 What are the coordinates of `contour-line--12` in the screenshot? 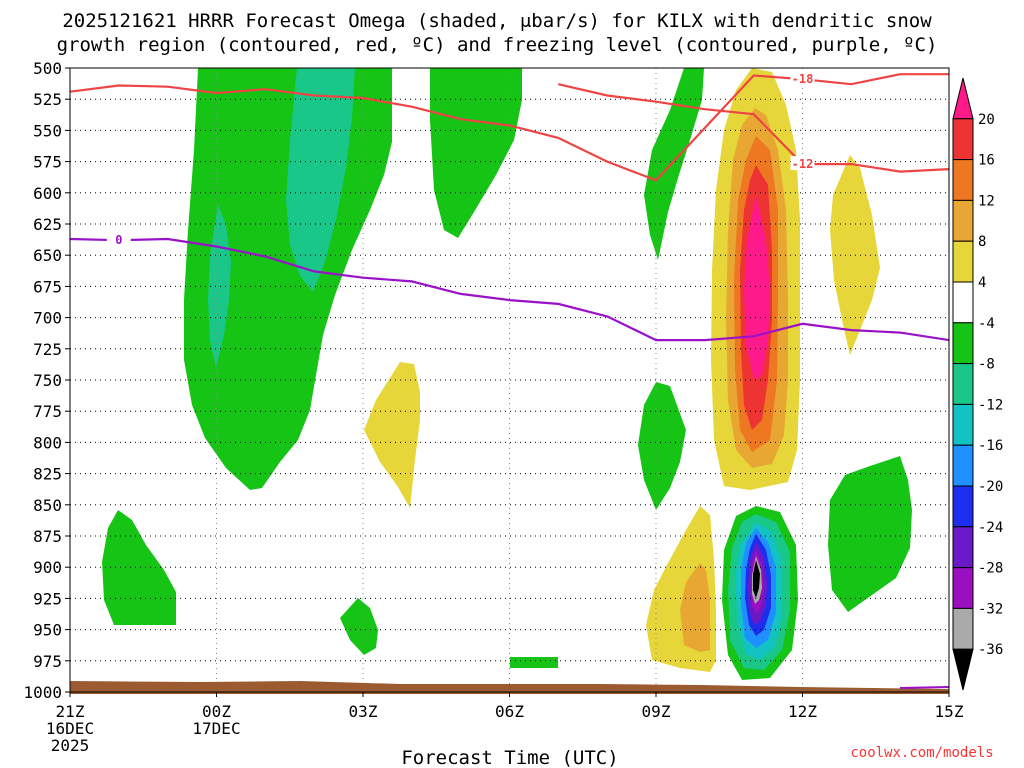 It's located at (753, 128).